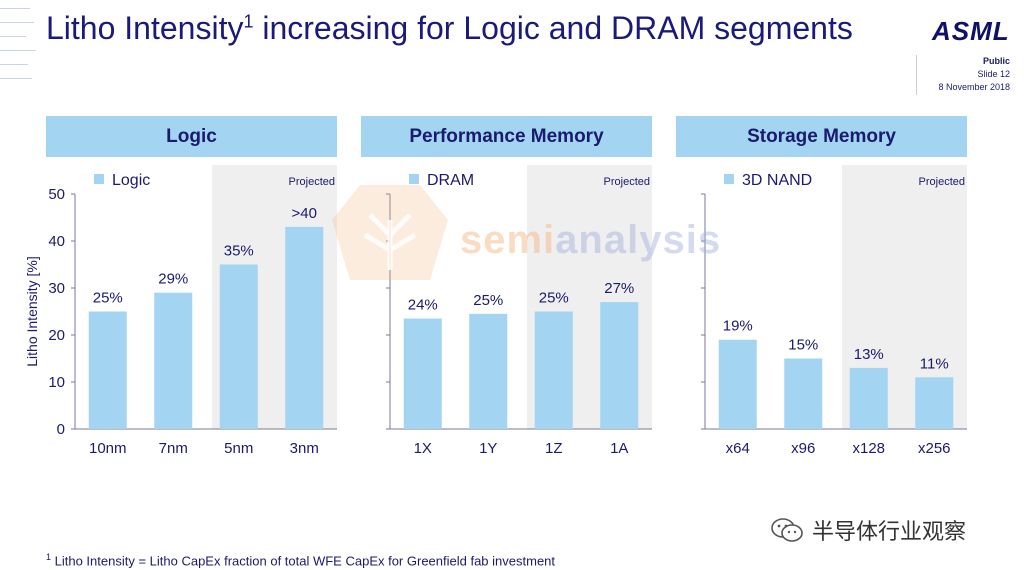 This screenshot has width=1024, height=570. Describe the element at coordinates (591, 240) in the screenshot. I see `watermark-text: semianalysis` at that location.